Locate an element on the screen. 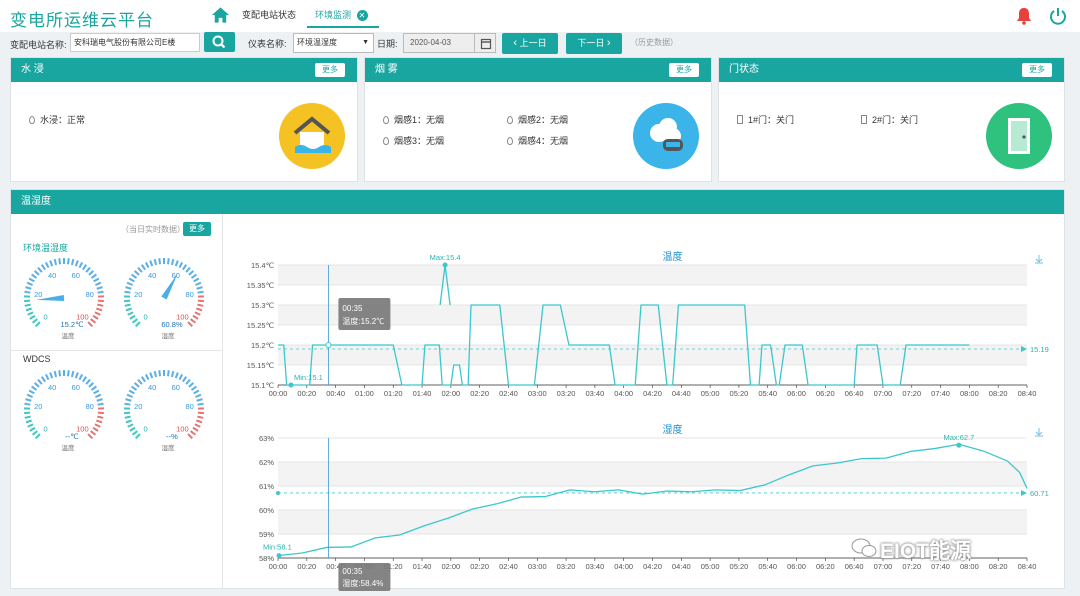 Image resolution: width=1080 pixels, height=596 pixels. x-tick-label: 02:00 is located at coordinates (450, 566).